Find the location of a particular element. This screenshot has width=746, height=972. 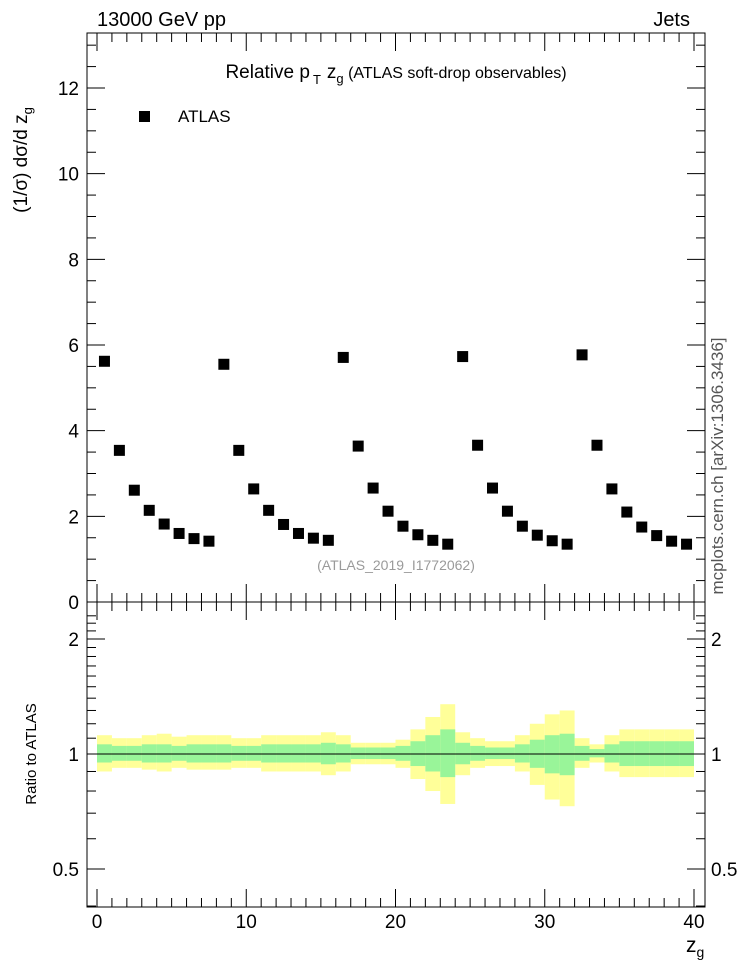

y-tick-label: 8 is located at coordinates (73, 260).